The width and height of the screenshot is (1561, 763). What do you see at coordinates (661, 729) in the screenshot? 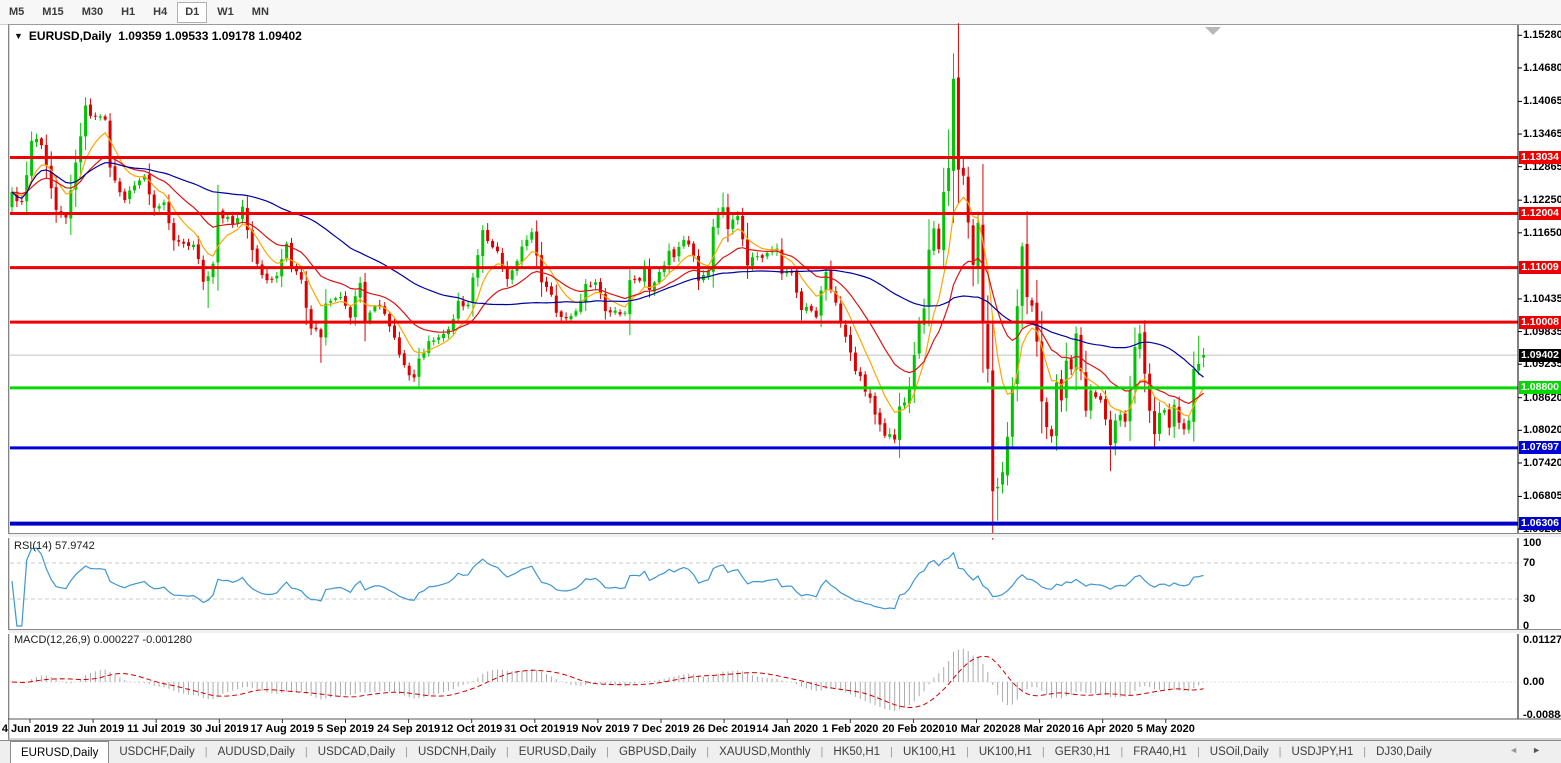
I see `date-axis-label: 7 Dec 2019` at bounding box center [661, 729].